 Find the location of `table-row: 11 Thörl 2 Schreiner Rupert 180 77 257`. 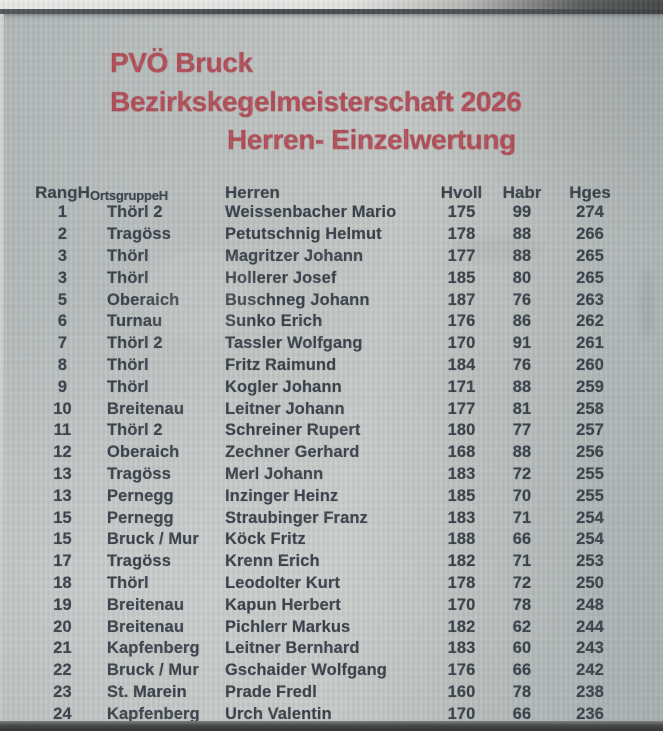

table-row: 11 Thörl 2 Schreiner Rupert 180 77 257 is located at coordinates (329, 431).